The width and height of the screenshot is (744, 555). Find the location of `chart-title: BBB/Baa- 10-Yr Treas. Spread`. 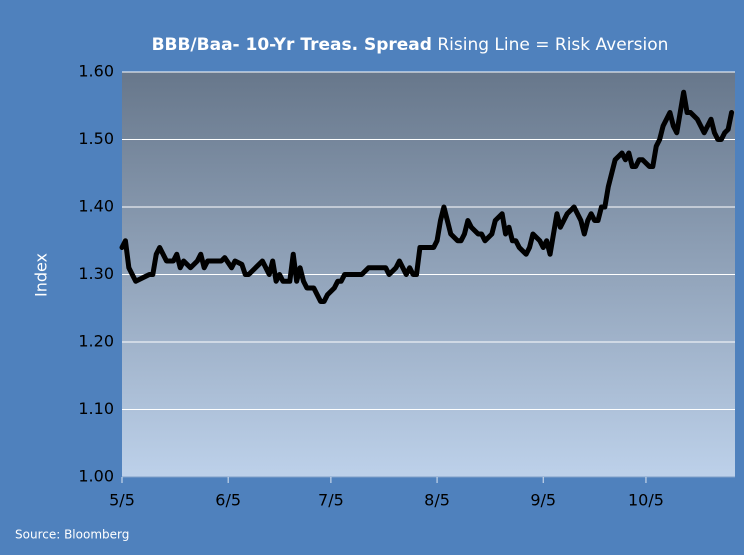

chart-title: BBB/Baa- 10-Yr Treas. Spread is located at coordinates (292, 45).